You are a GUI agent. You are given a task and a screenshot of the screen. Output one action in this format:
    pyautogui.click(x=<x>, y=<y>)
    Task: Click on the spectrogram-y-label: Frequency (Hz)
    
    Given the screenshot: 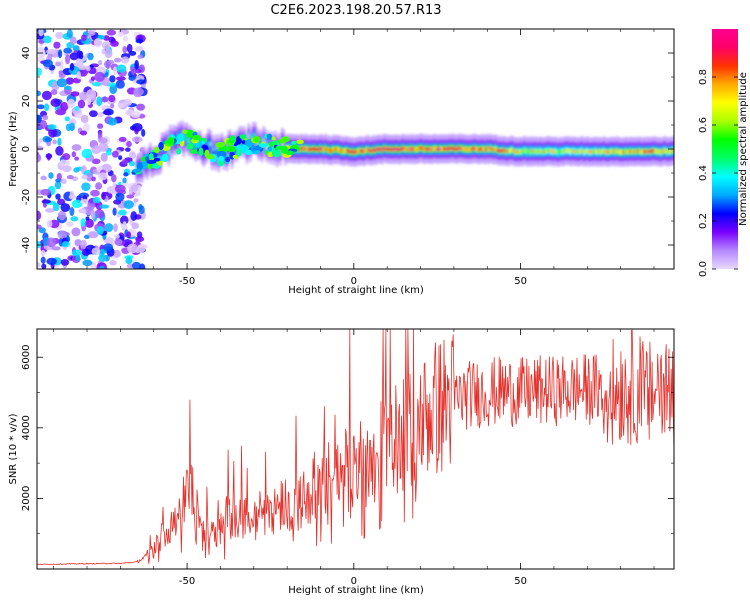 What is the action you would take?
    pyautogui.click(x=13, y=149)
    